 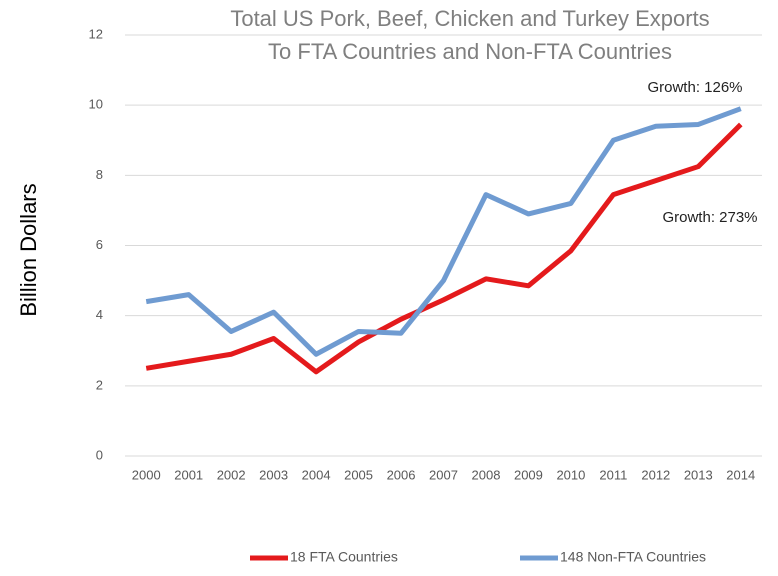 I want to click on y-axis-label: Billion Dollars, so click(x=28, y=249).